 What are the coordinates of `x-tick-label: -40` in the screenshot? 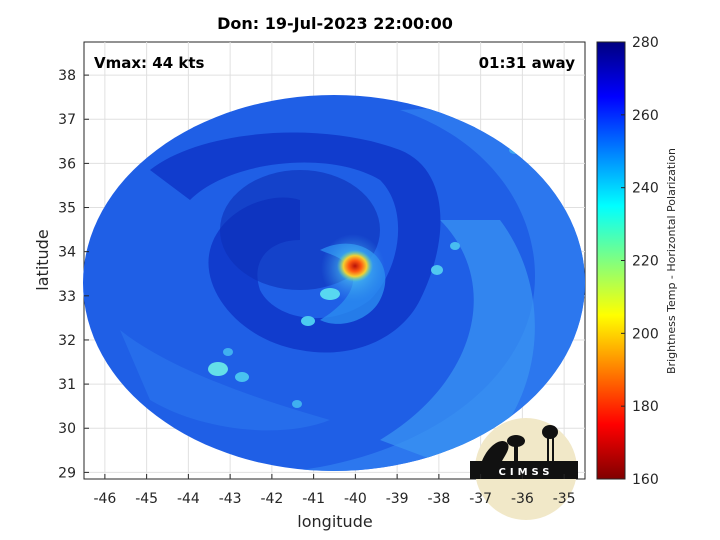 It's located at (355, 499).